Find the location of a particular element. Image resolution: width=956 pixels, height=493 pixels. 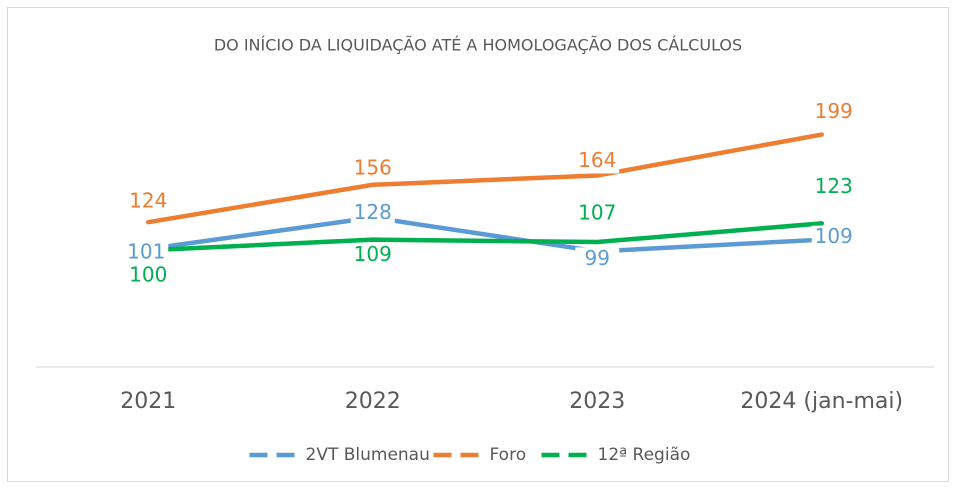

data-label: 124 is located at coordinates (148, 201).